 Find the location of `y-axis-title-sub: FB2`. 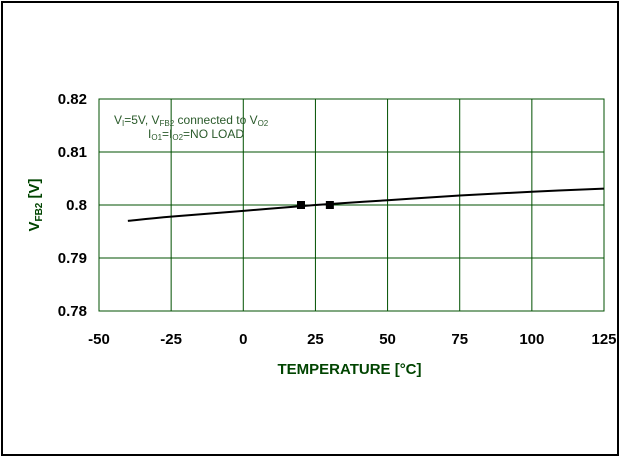

y-axis-title-sub: FB2 is located at coordinates (39, 211).